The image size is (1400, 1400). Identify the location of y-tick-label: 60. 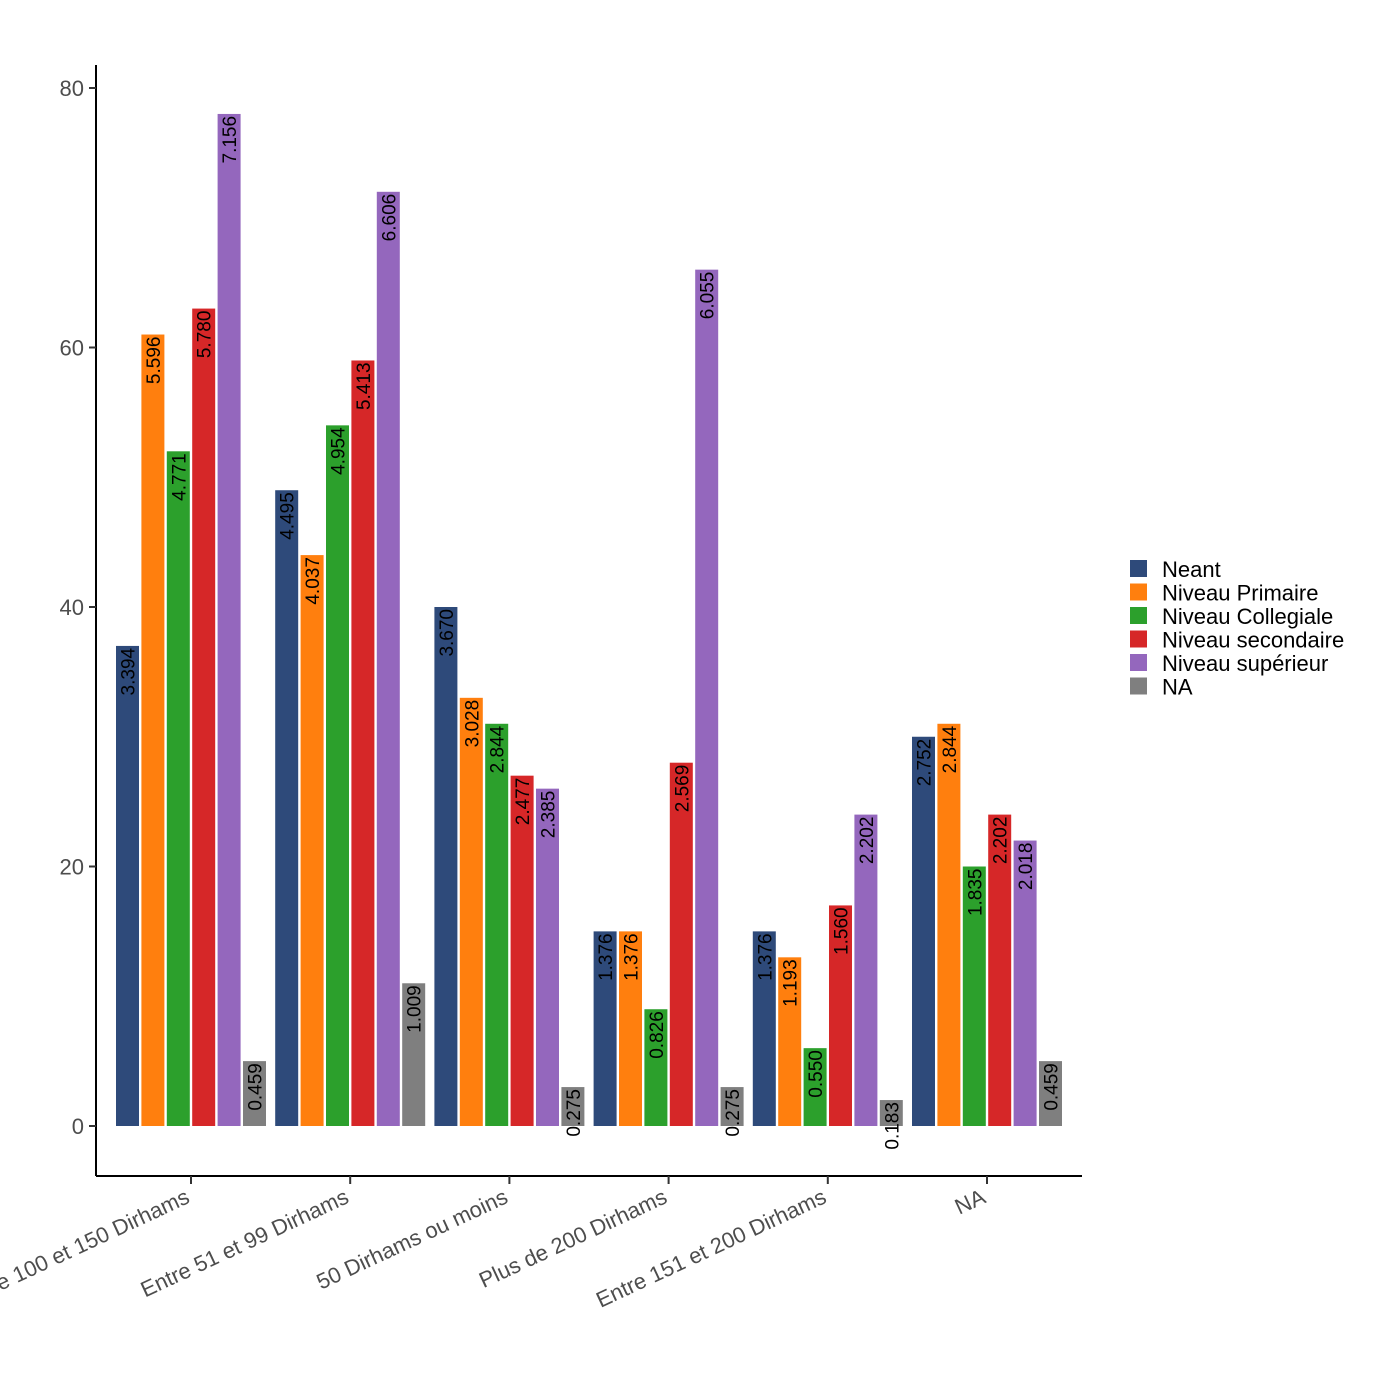
(72, 348).